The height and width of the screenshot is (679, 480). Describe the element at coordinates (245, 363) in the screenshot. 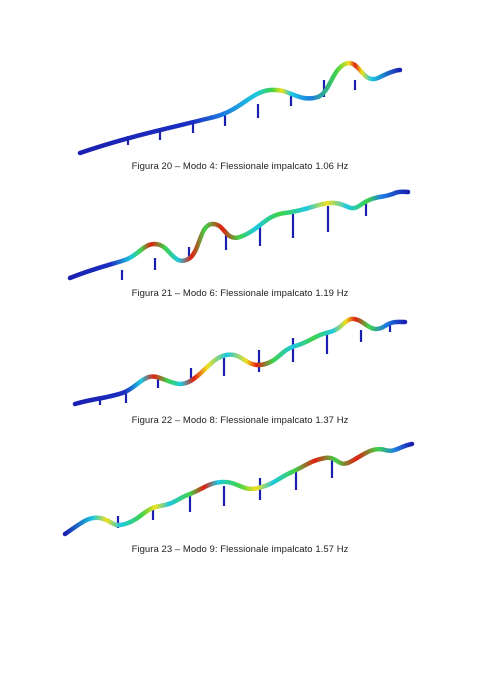

I see `mode-8-piers` at that location.